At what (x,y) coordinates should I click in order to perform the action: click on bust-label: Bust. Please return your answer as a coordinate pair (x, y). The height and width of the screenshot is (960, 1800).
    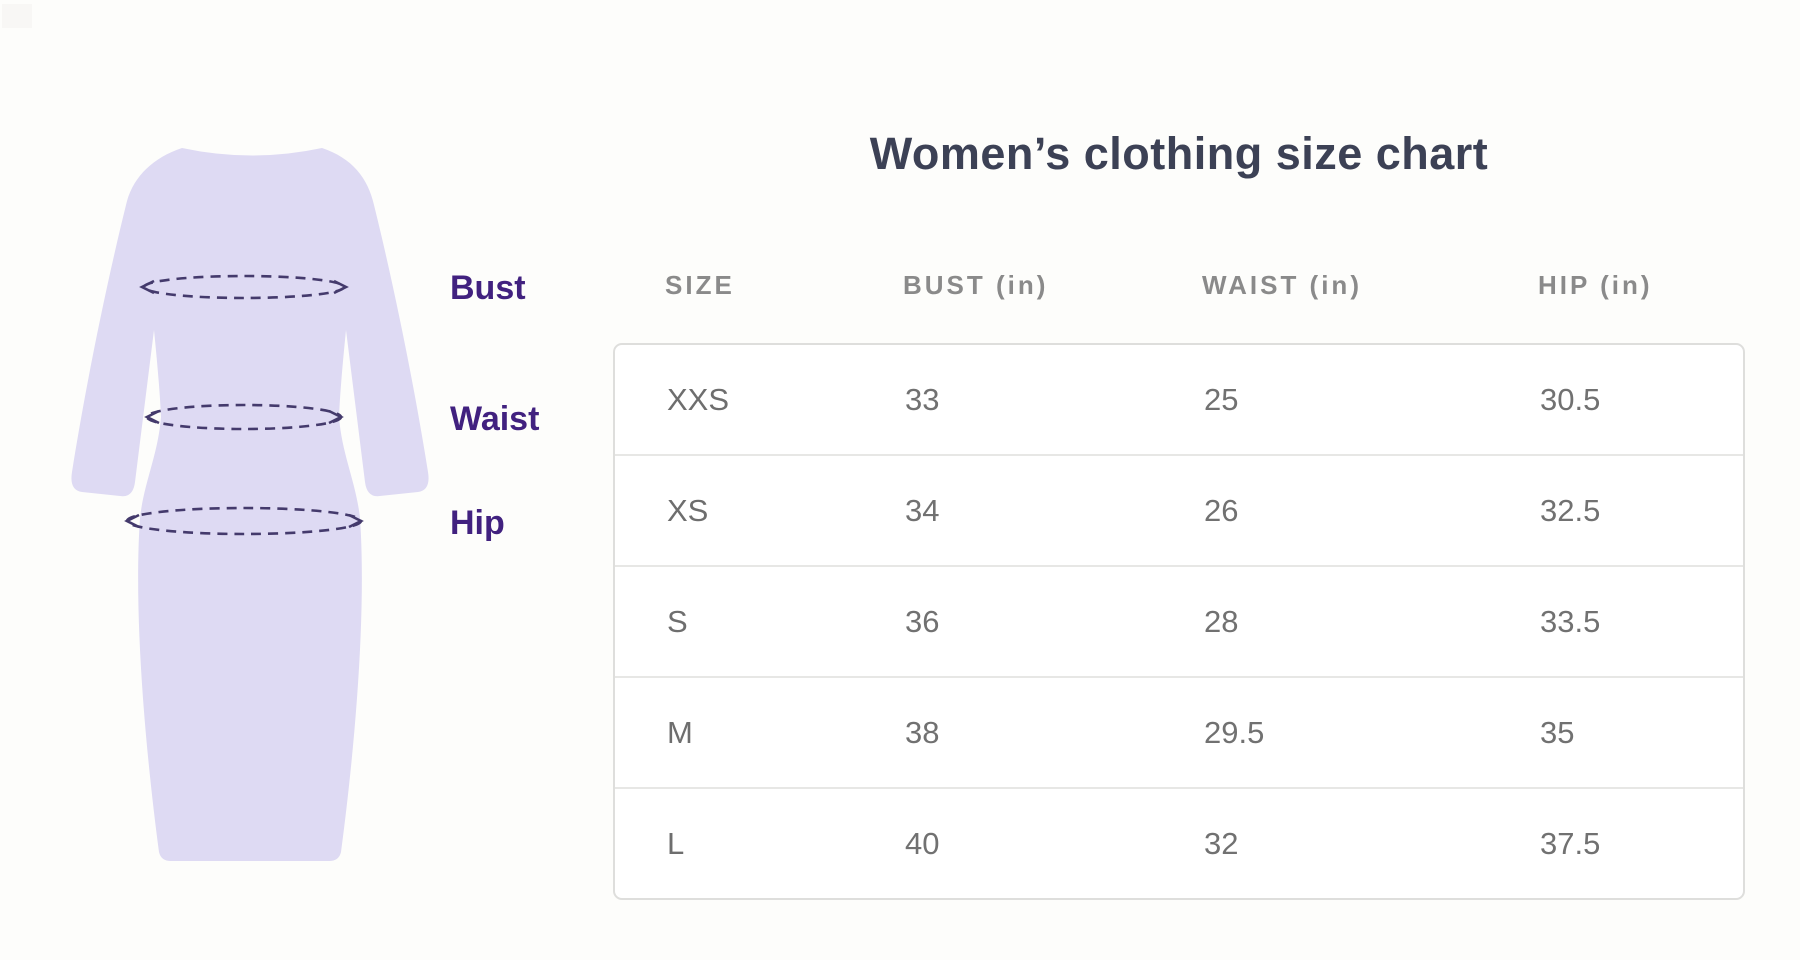
    Looking at the image, I should click on (488, 288).